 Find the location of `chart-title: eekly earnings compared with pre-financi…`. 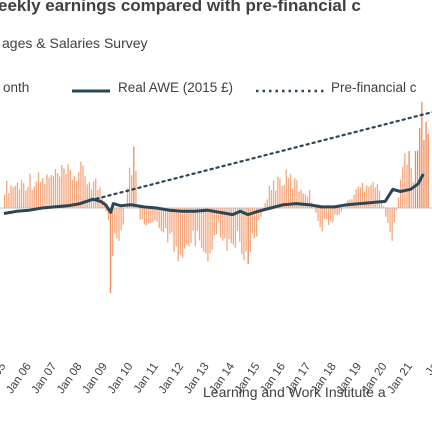

chart-title: eekly earnings compared with pre-financi… is located at coordinates (180, 7).